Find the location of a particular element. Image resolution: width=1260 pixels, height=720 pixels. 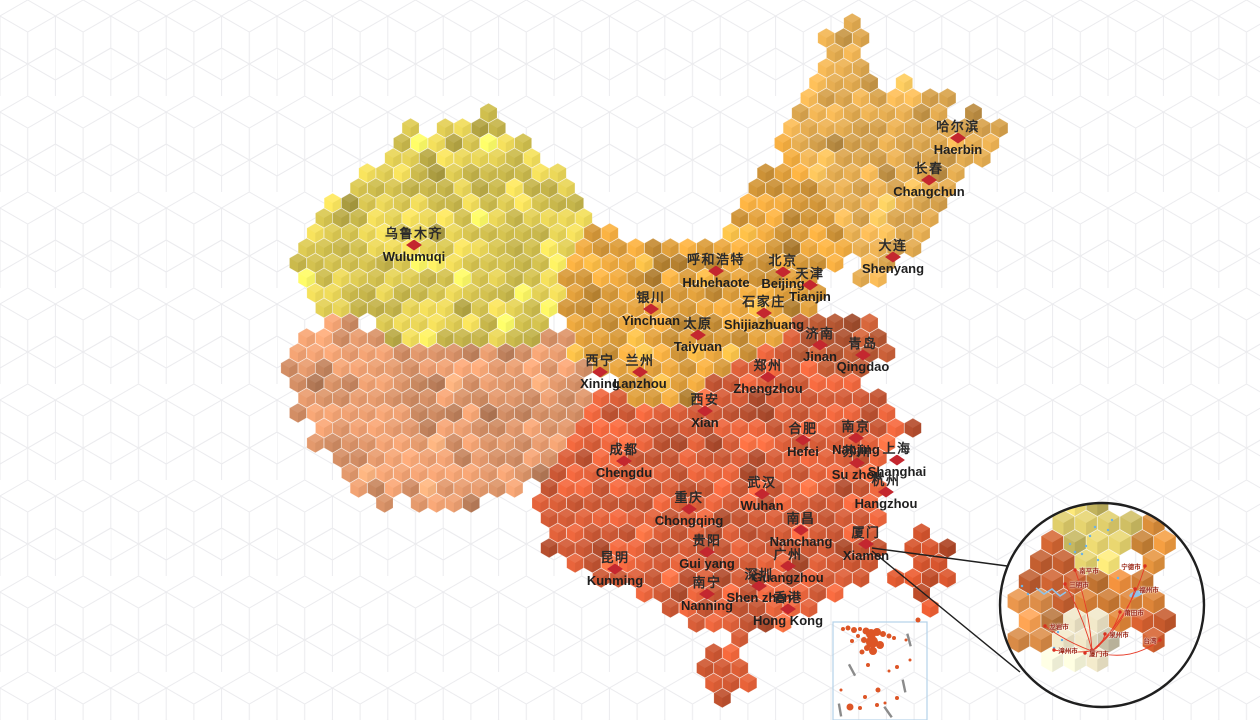

city-marker-shanghai: 上海 Shanghai is located at coordinates (897, 460).